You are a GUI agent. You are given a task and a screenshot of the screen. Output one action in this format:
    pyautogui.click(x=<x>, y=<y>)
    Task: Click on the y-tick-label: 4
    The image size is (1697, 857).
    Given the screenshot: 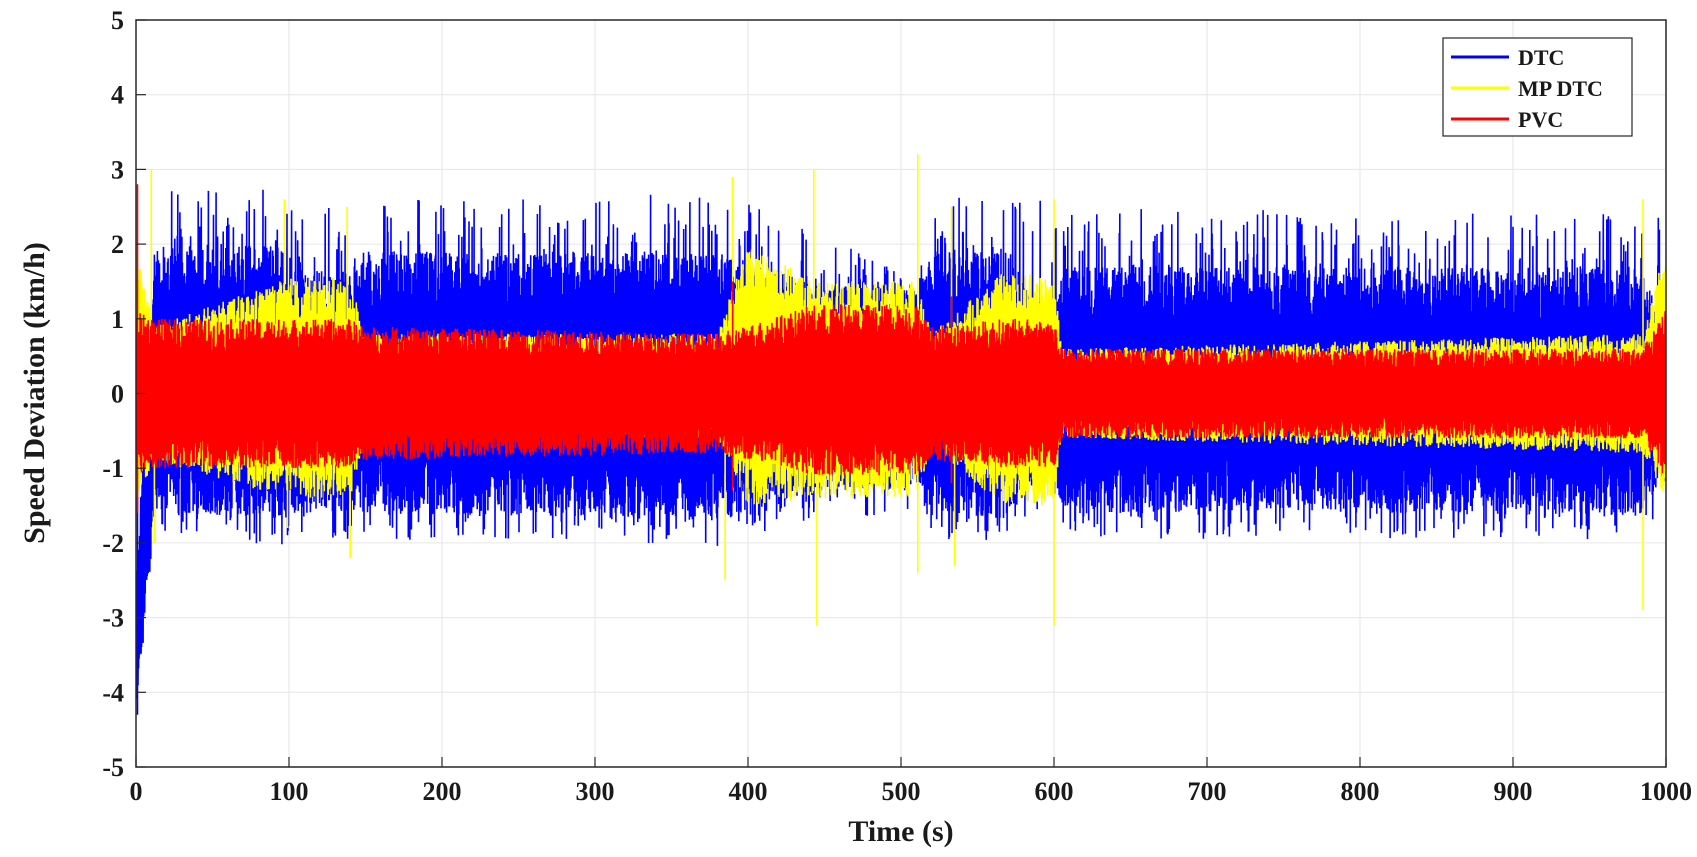 What is the action you would take?
    pyautogui.click(x=117, y=95)
    